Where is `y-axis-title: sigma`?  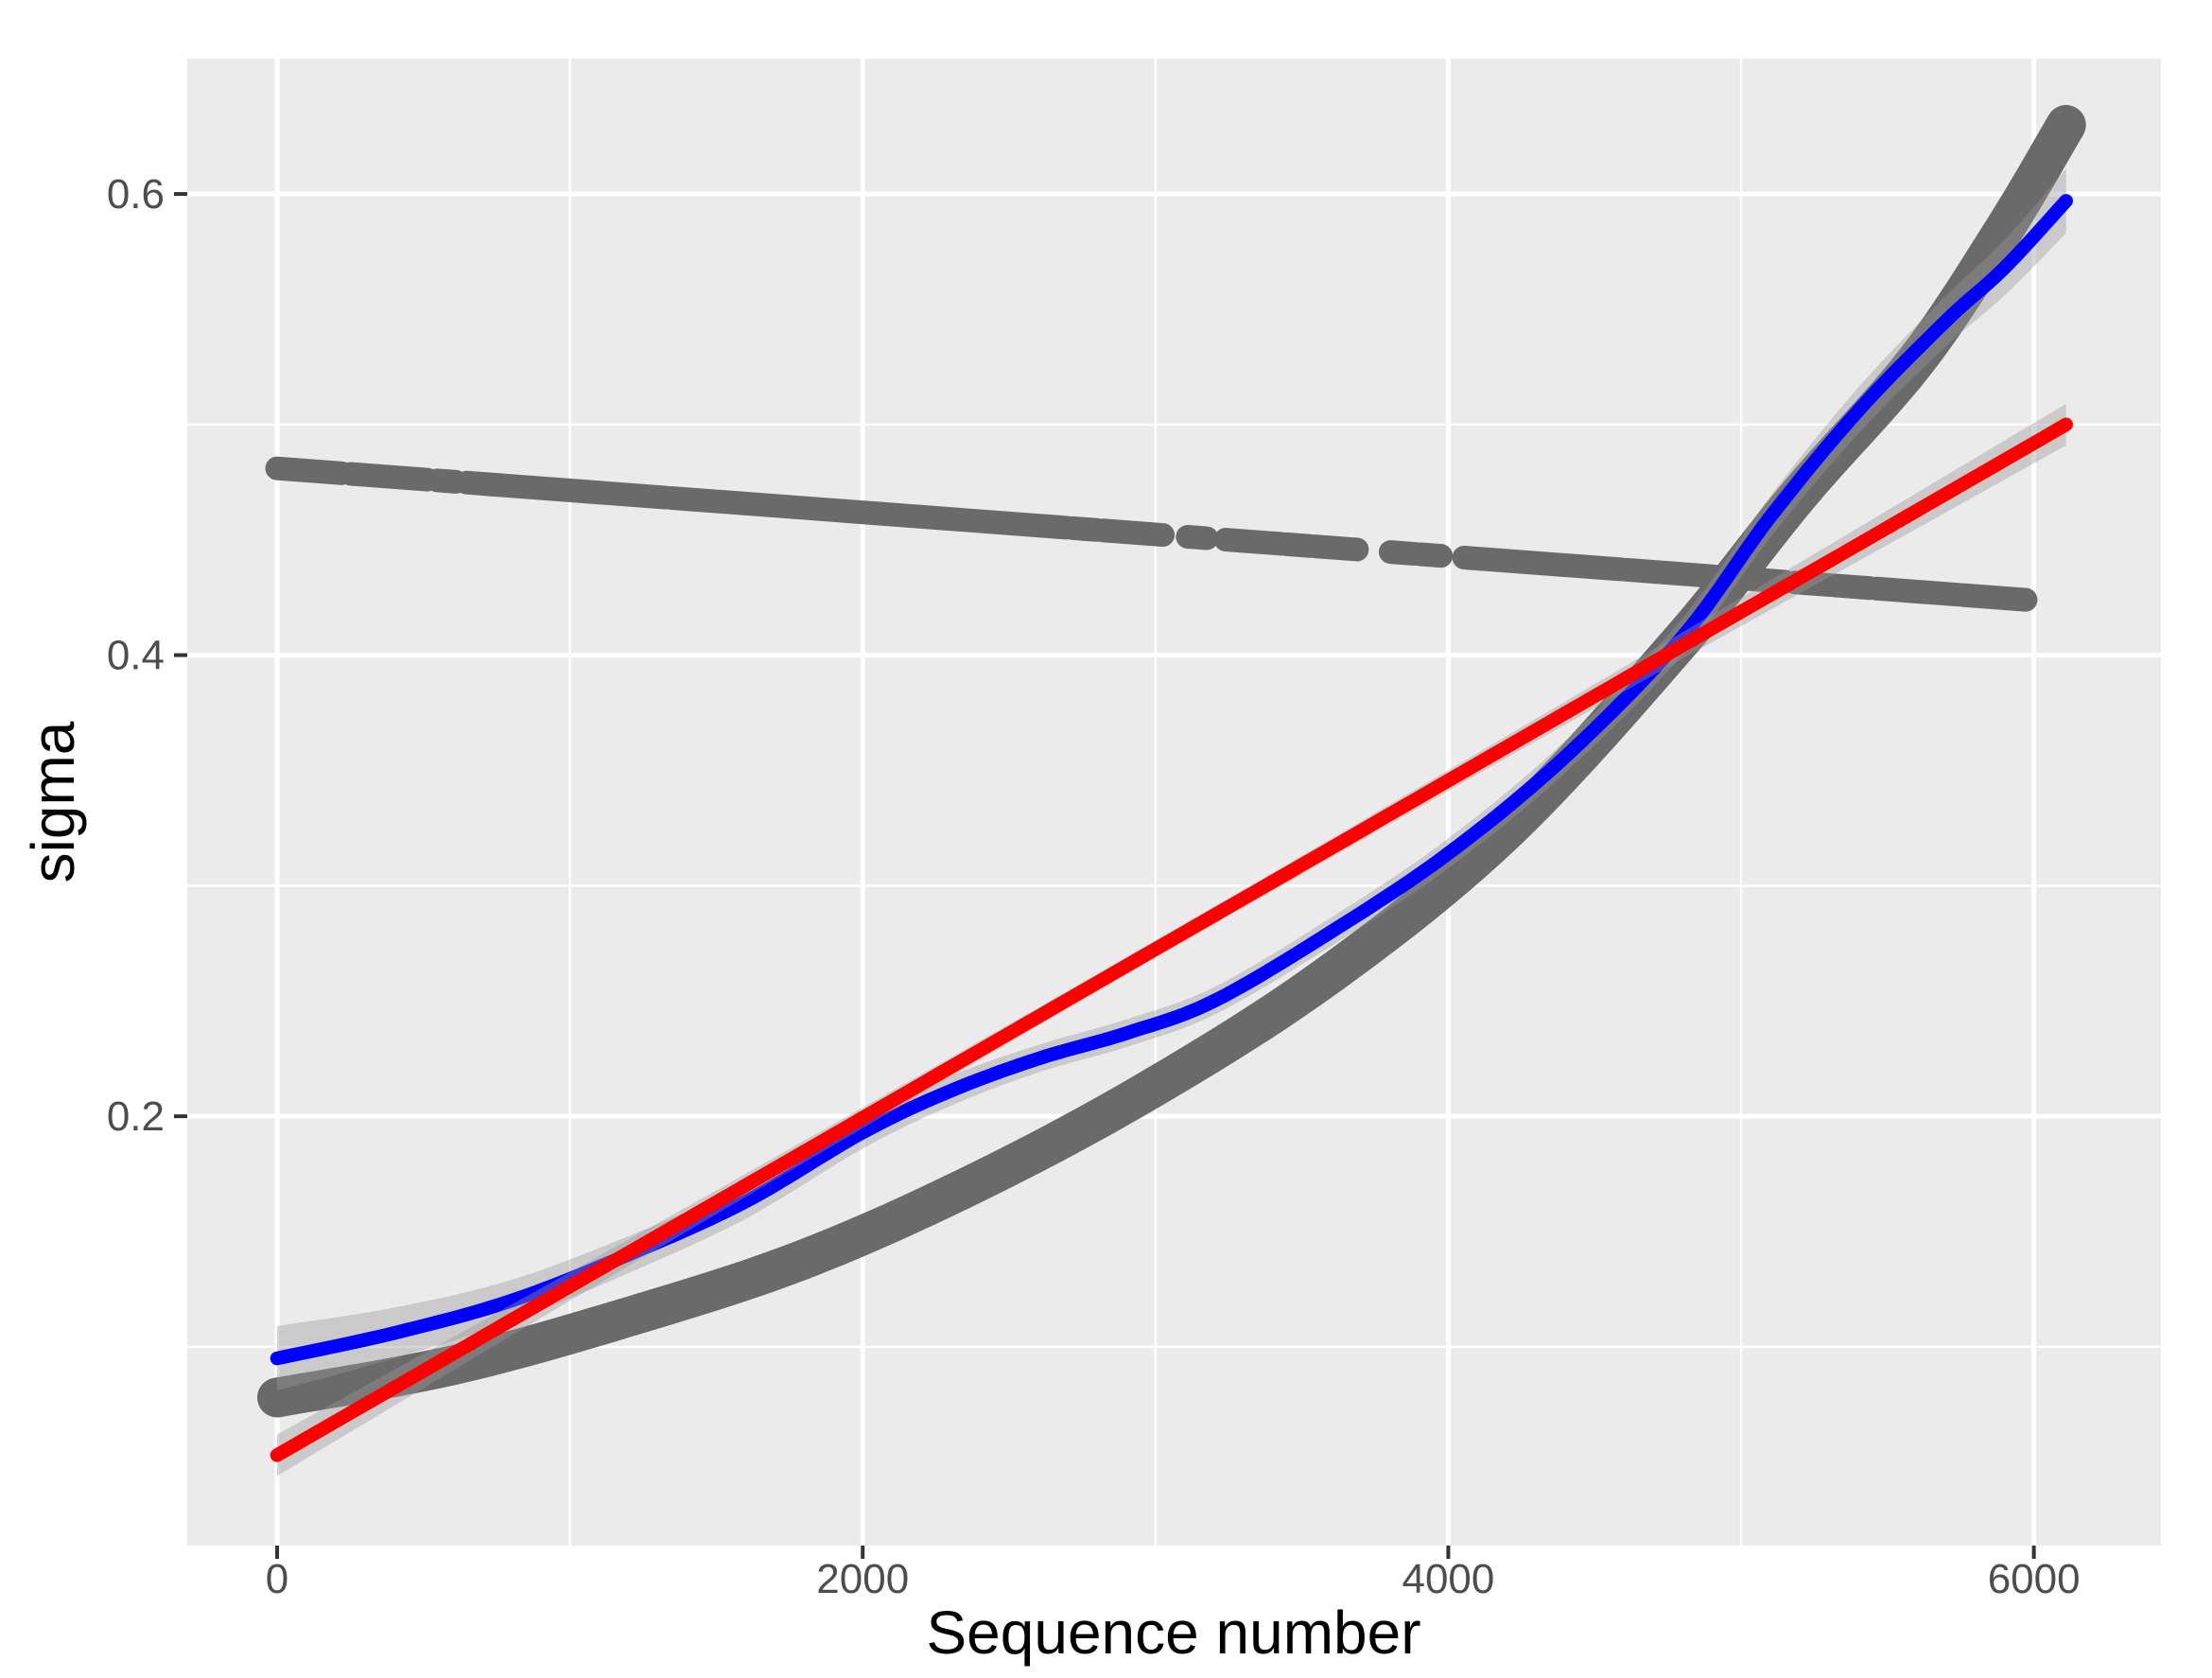
y-axis-title: sigma is located at coordinates (53, 802).